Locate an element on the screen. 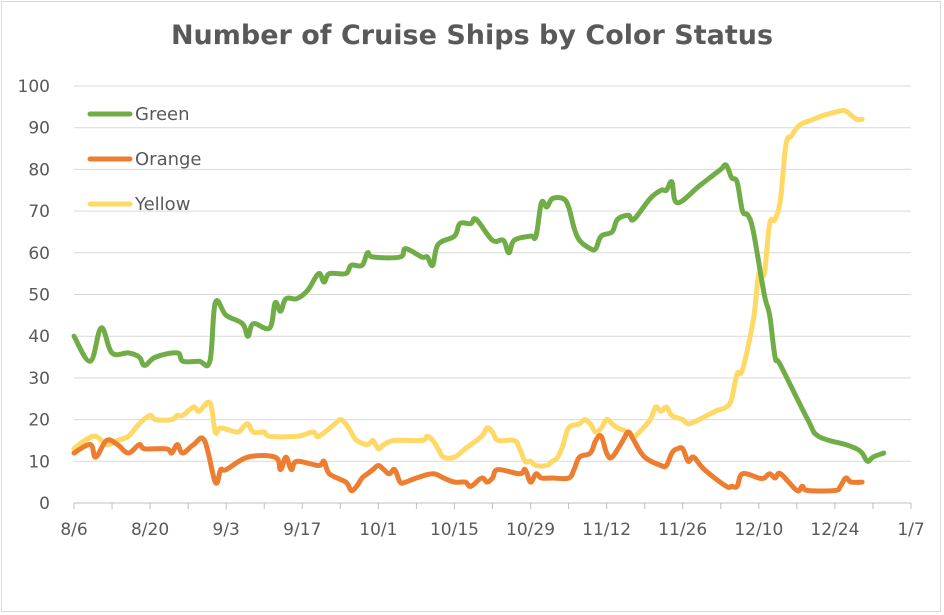 The height and width of the screenshot is (615, 944). series-line-orange is located at coordinates (468, 461).